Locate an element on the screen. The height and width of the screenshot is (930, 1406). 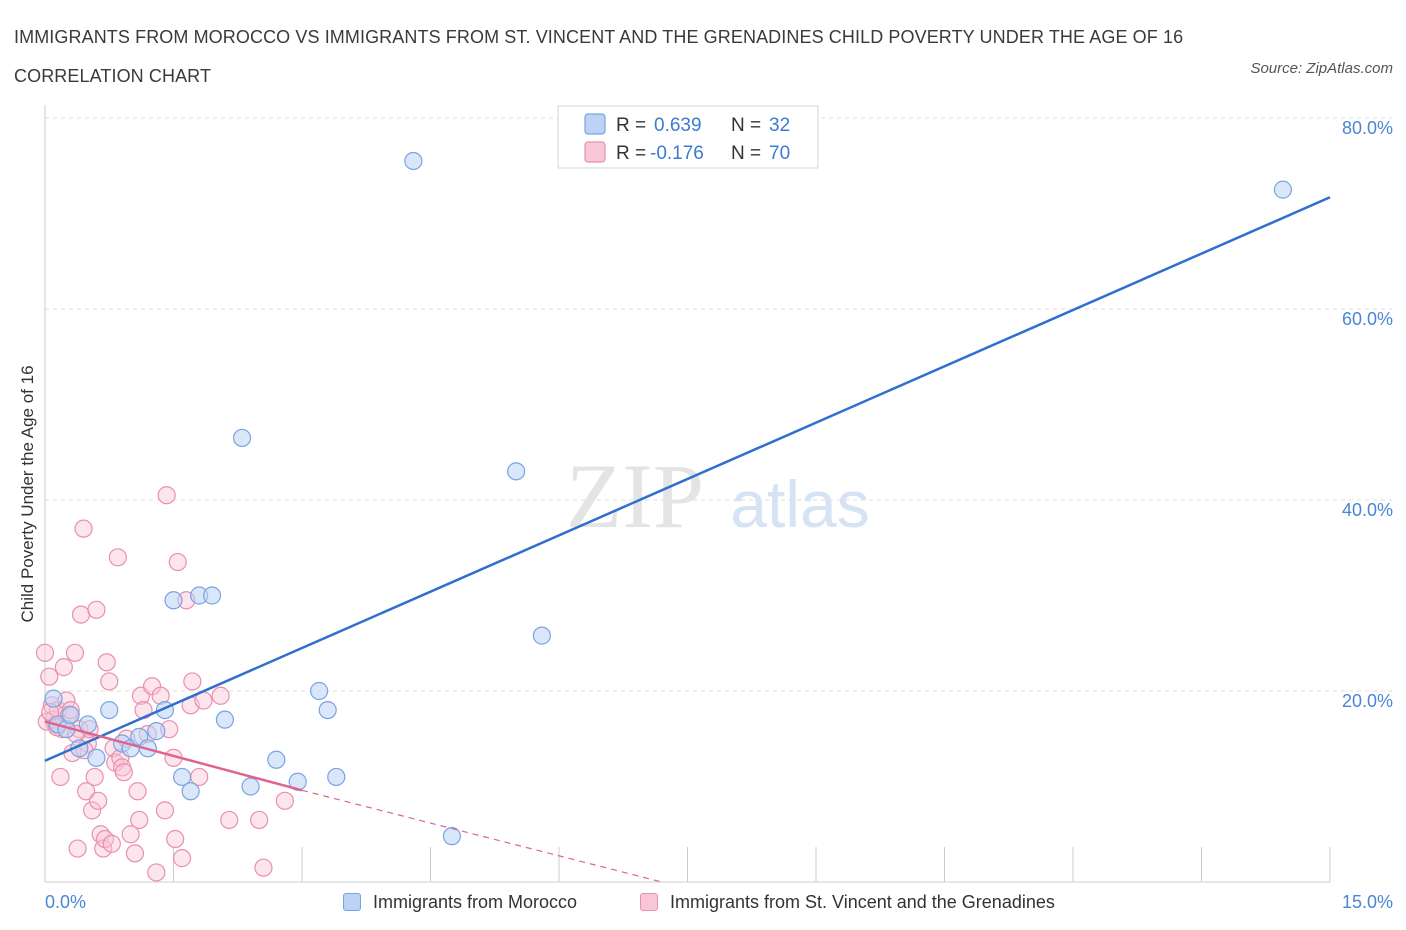
legend-r-value-morocco: 0.639 is located at coordinates (678, 125).